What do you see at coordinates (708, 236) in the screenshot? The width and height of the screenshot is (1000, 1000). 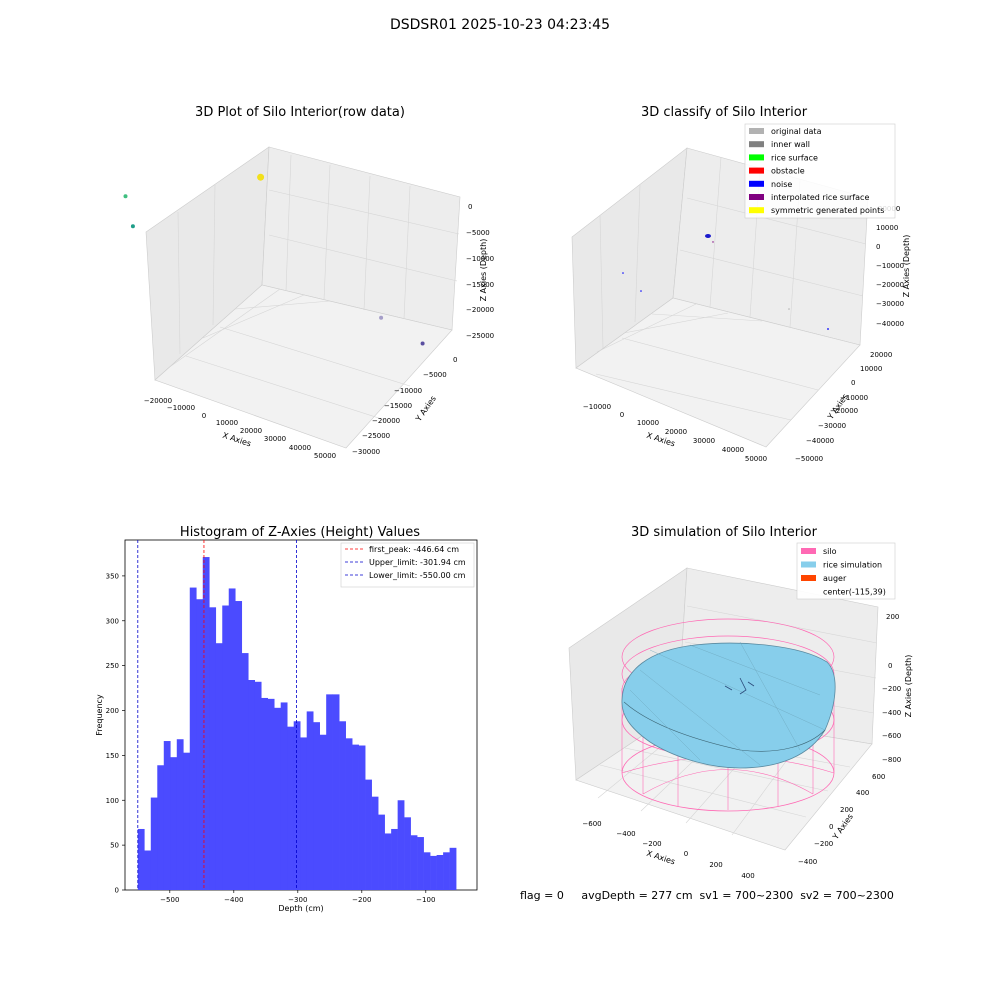 I see `marker-noise-cluster` at bounding box center [708, 236].